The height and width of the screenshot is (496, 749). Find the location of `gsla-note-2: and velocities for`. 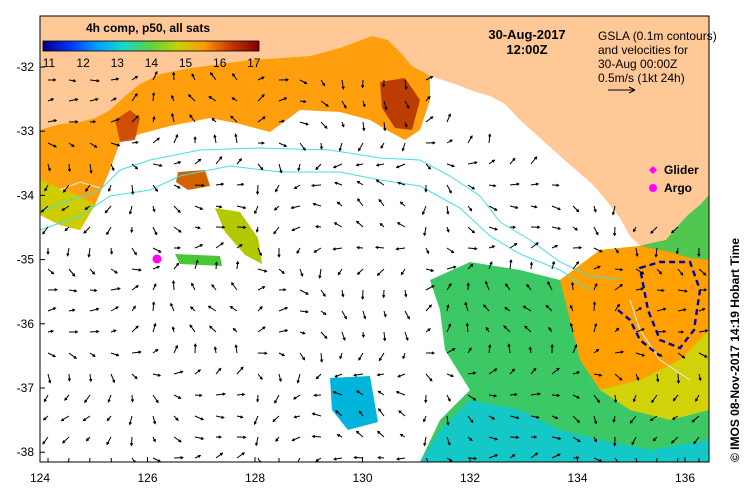

gsla-note-2: and velocities for is located at coordinates (643, 50).